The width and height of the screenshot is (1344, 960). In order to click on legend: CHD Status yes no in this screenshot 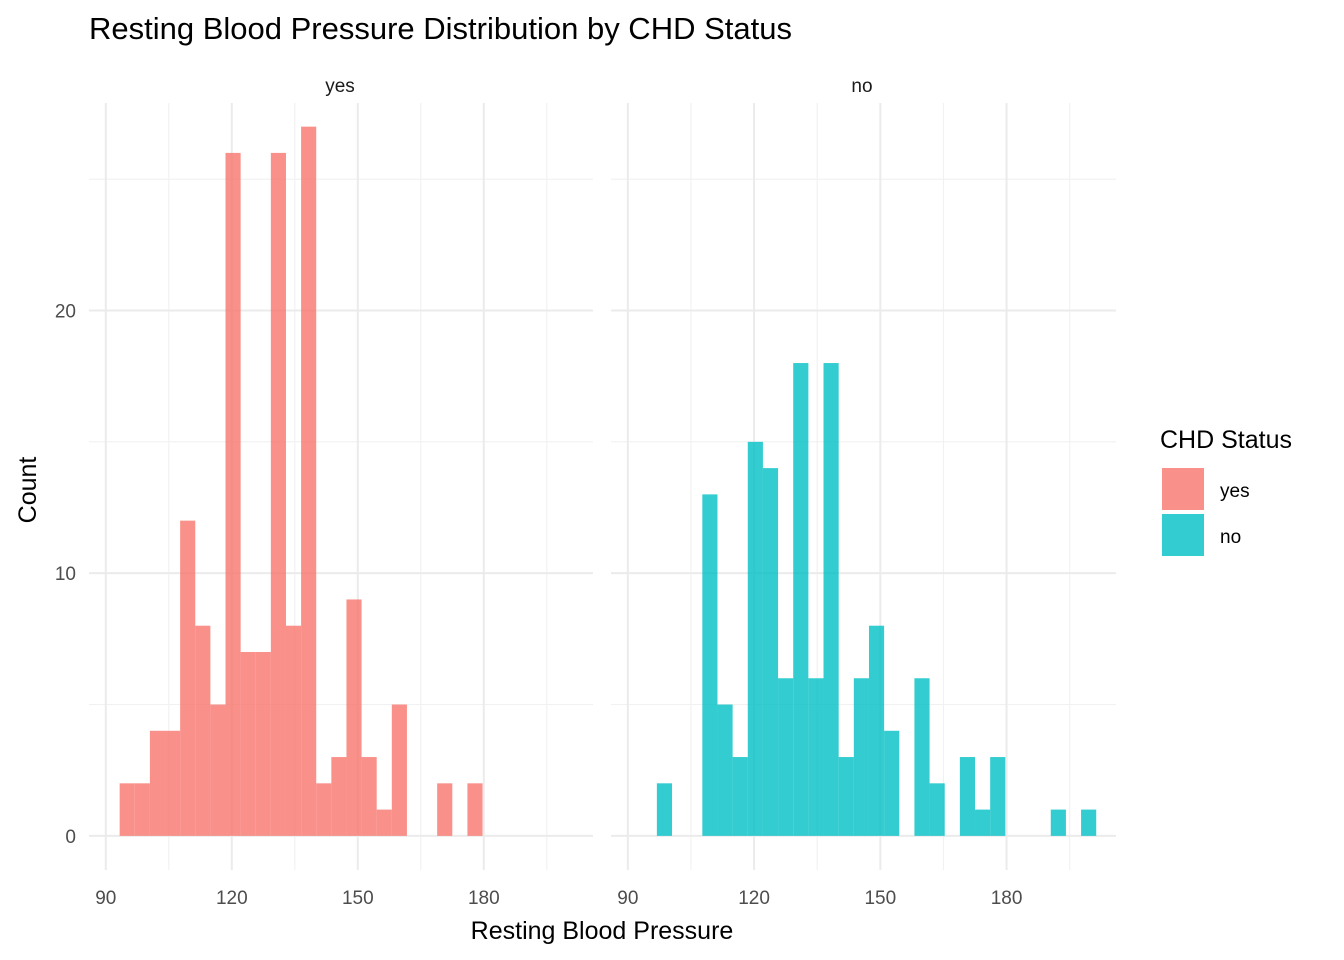, I will do `click(1226, 491)`.